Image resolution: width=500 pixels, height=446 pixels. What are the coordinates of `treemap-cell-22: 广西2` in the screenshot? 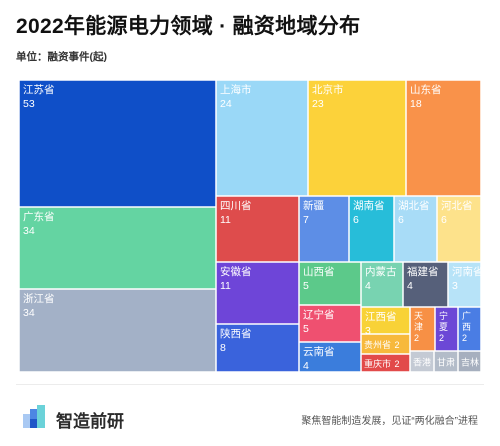 It's located at (469, 329).